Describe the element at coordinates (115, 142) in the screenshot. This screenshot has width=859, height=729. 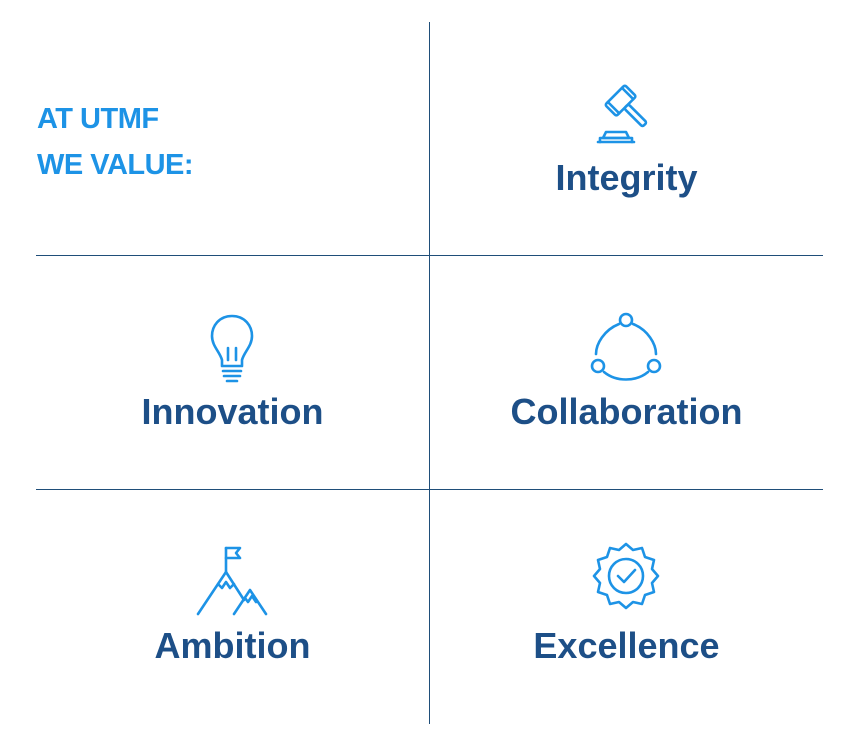
I see `intro-heading: AT UTMF WE VALUE:` at that location.